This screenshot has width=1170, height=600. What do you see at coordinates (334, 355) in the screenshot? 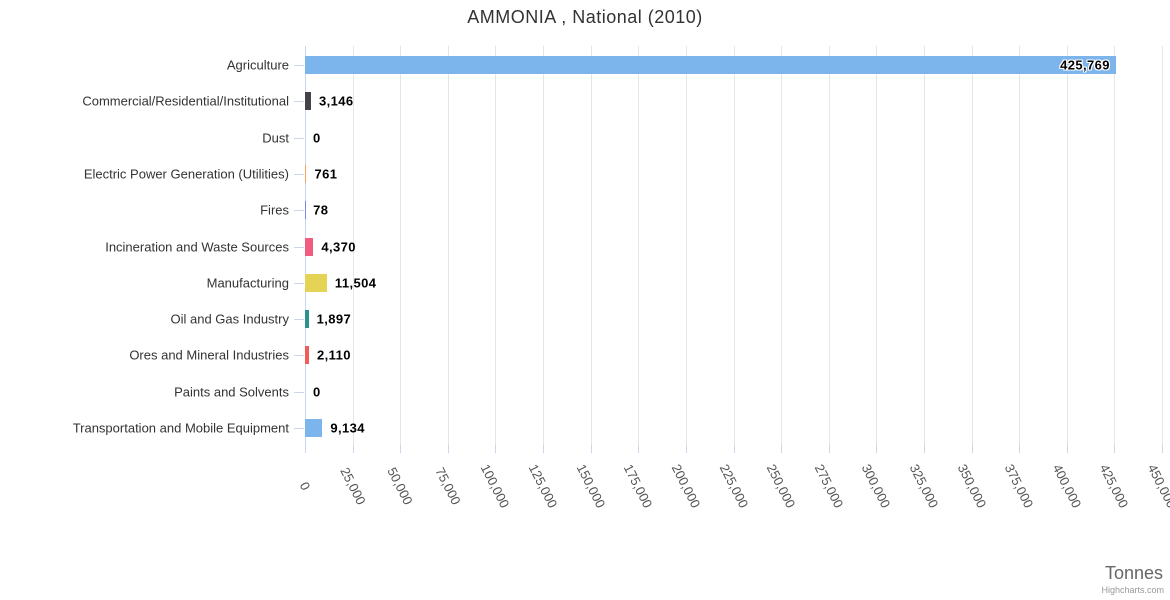
I see `data-label: 2,110` at bounding box center [334, 355].